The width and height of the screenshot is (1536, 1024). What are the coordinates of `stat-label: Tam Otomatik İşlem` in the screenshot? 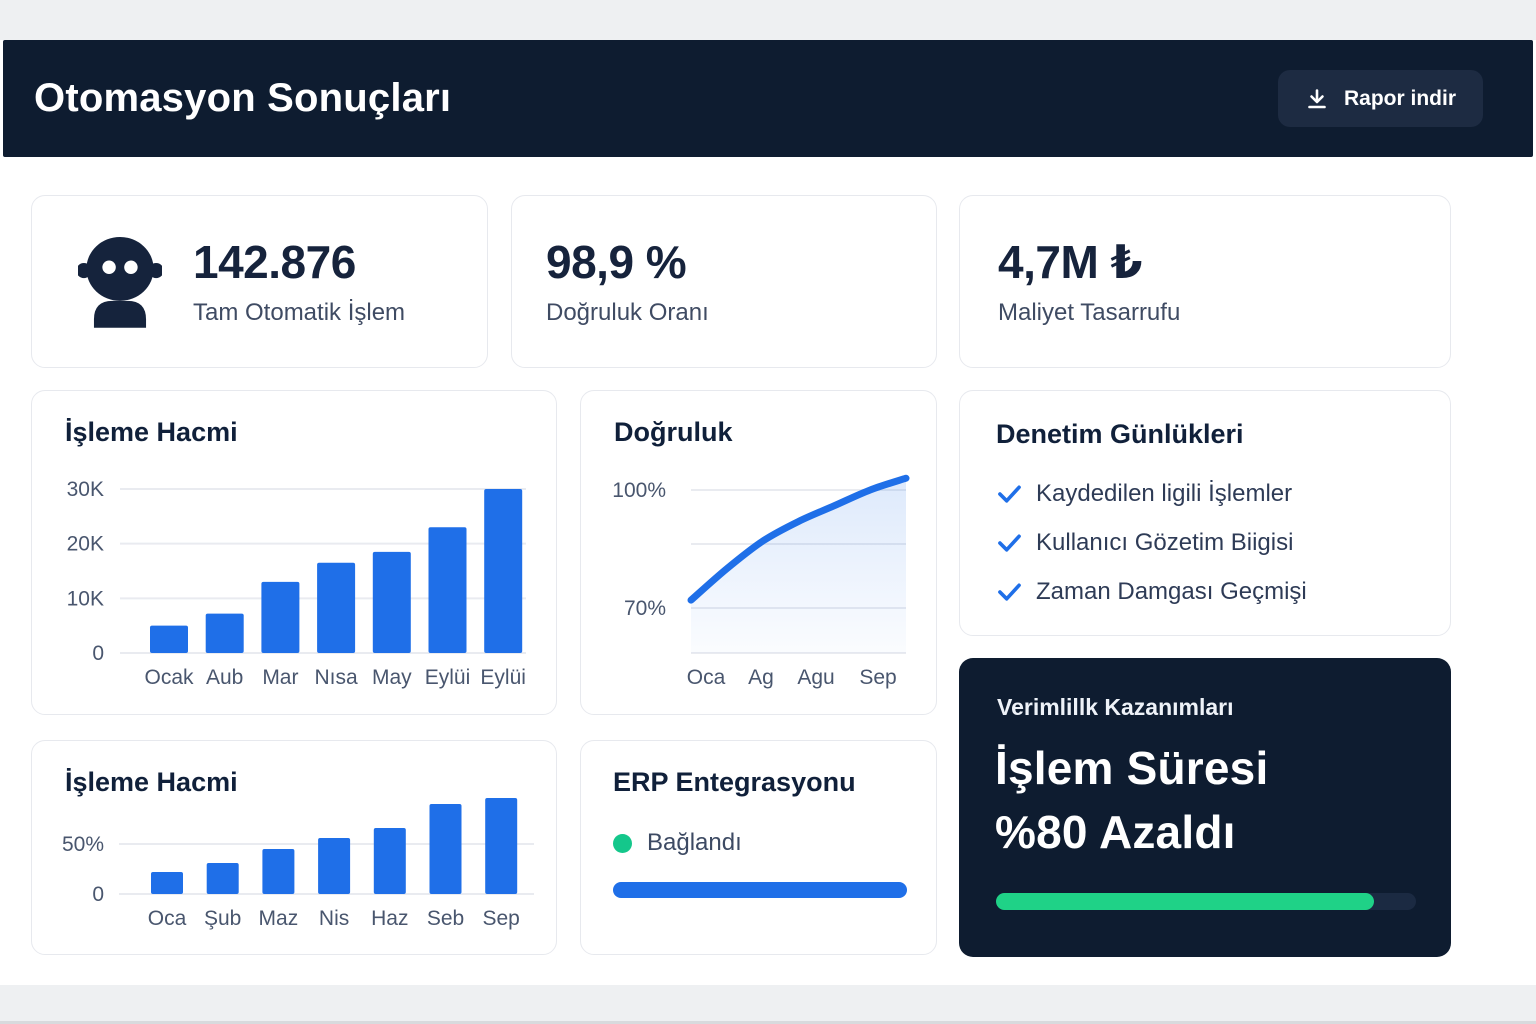 It's located at (299, 312).